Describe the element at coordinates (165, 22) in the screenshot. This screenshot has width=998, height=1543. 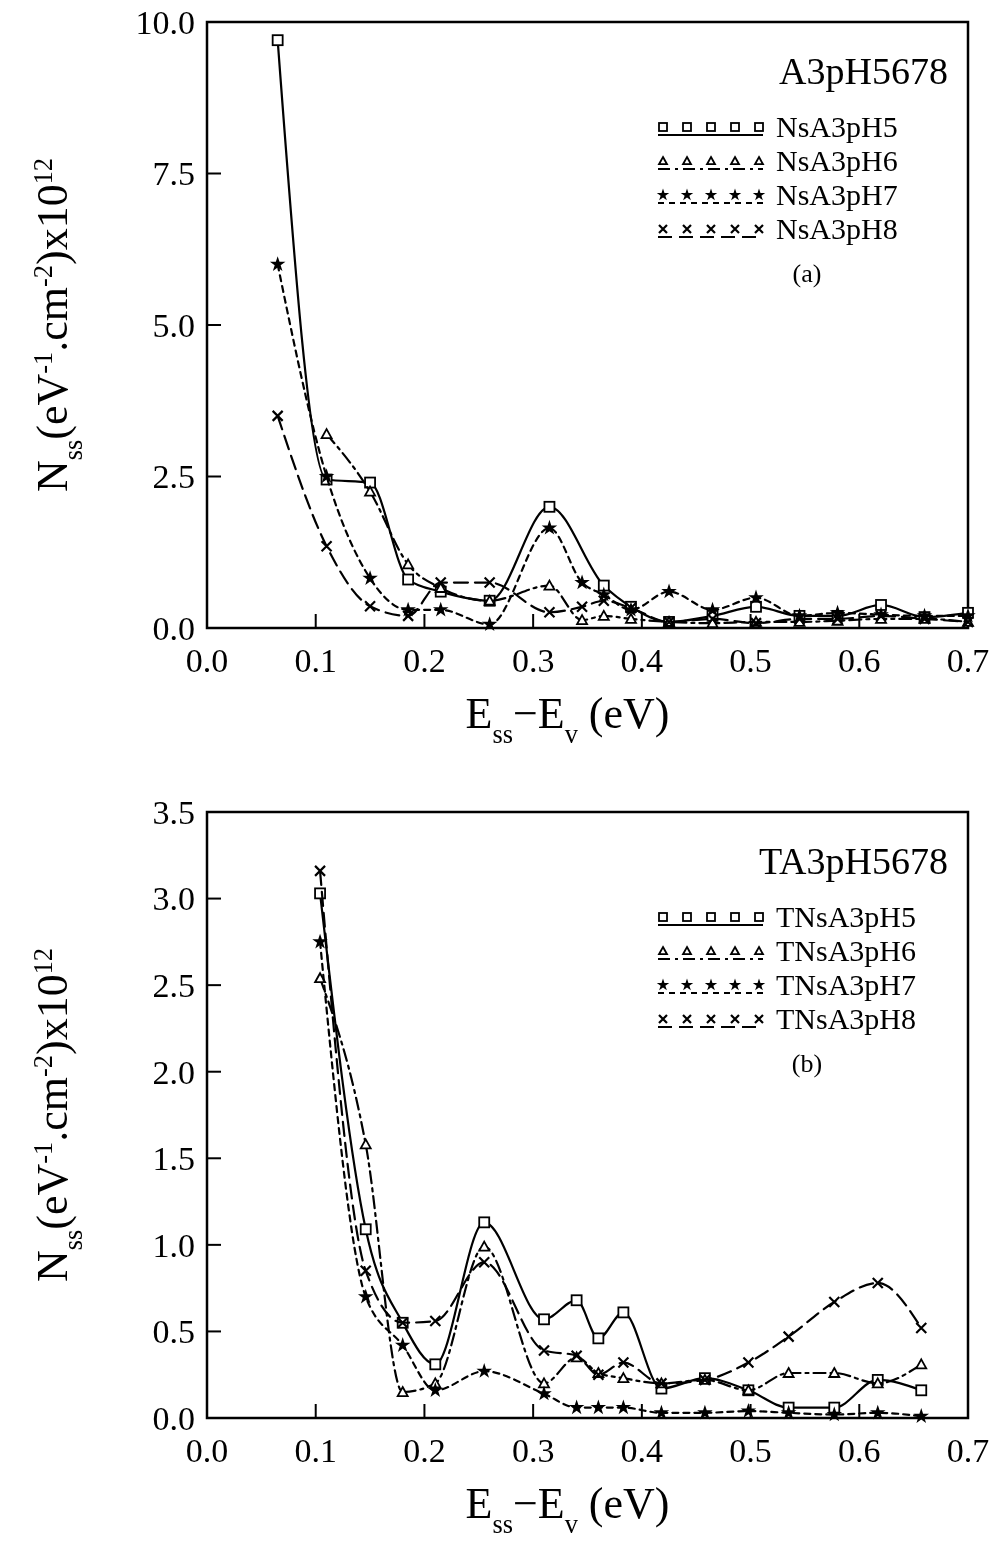
I see `y-tick-label: 10.0` at that location.